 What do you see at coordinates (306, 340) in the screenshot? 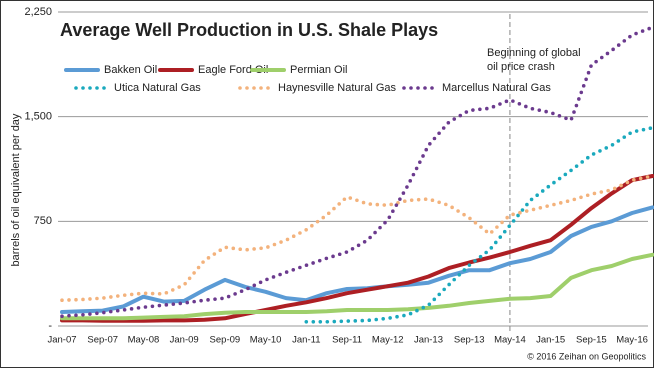
I see `x-tick-label: Jan-11` at bounding box center [306, 340].